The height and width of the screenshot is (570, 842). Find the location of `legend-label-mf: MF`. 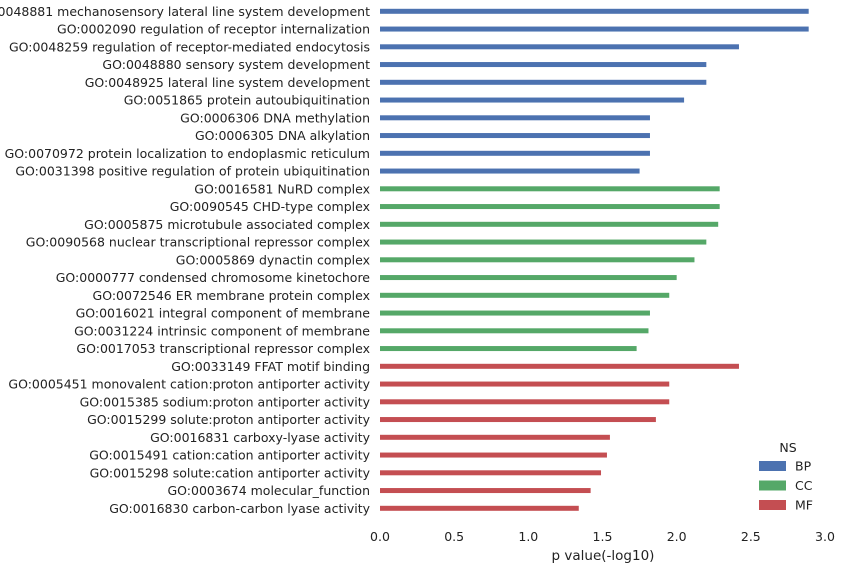

legend-label-mf: MF is located at coordinates (804, 505).